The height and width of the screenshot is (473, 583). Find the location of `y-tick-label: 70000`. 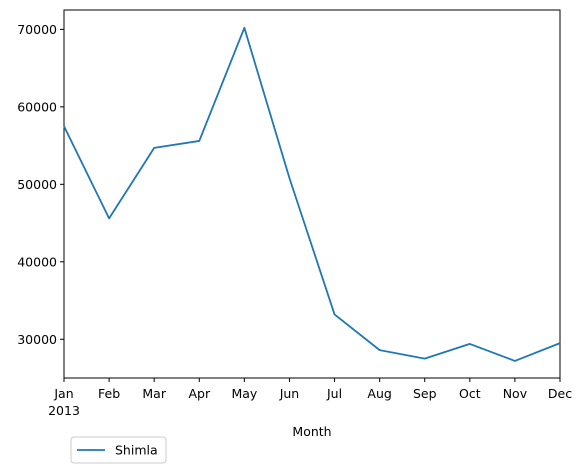

y-tick-label: 70000 is located at coordinates (37, 29).